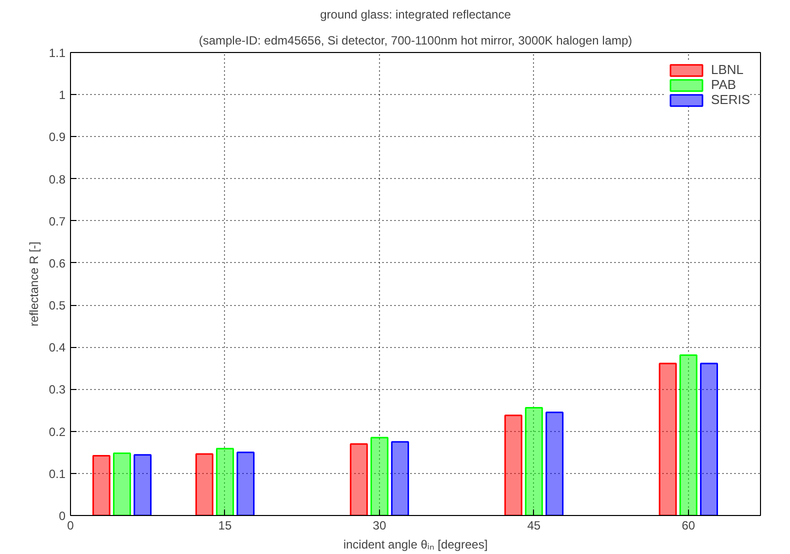 The image size is (790, 554). Describe the element at coordinates (57, 431) in the screenshot. I see `y-tick-label: 0.2` at that location.